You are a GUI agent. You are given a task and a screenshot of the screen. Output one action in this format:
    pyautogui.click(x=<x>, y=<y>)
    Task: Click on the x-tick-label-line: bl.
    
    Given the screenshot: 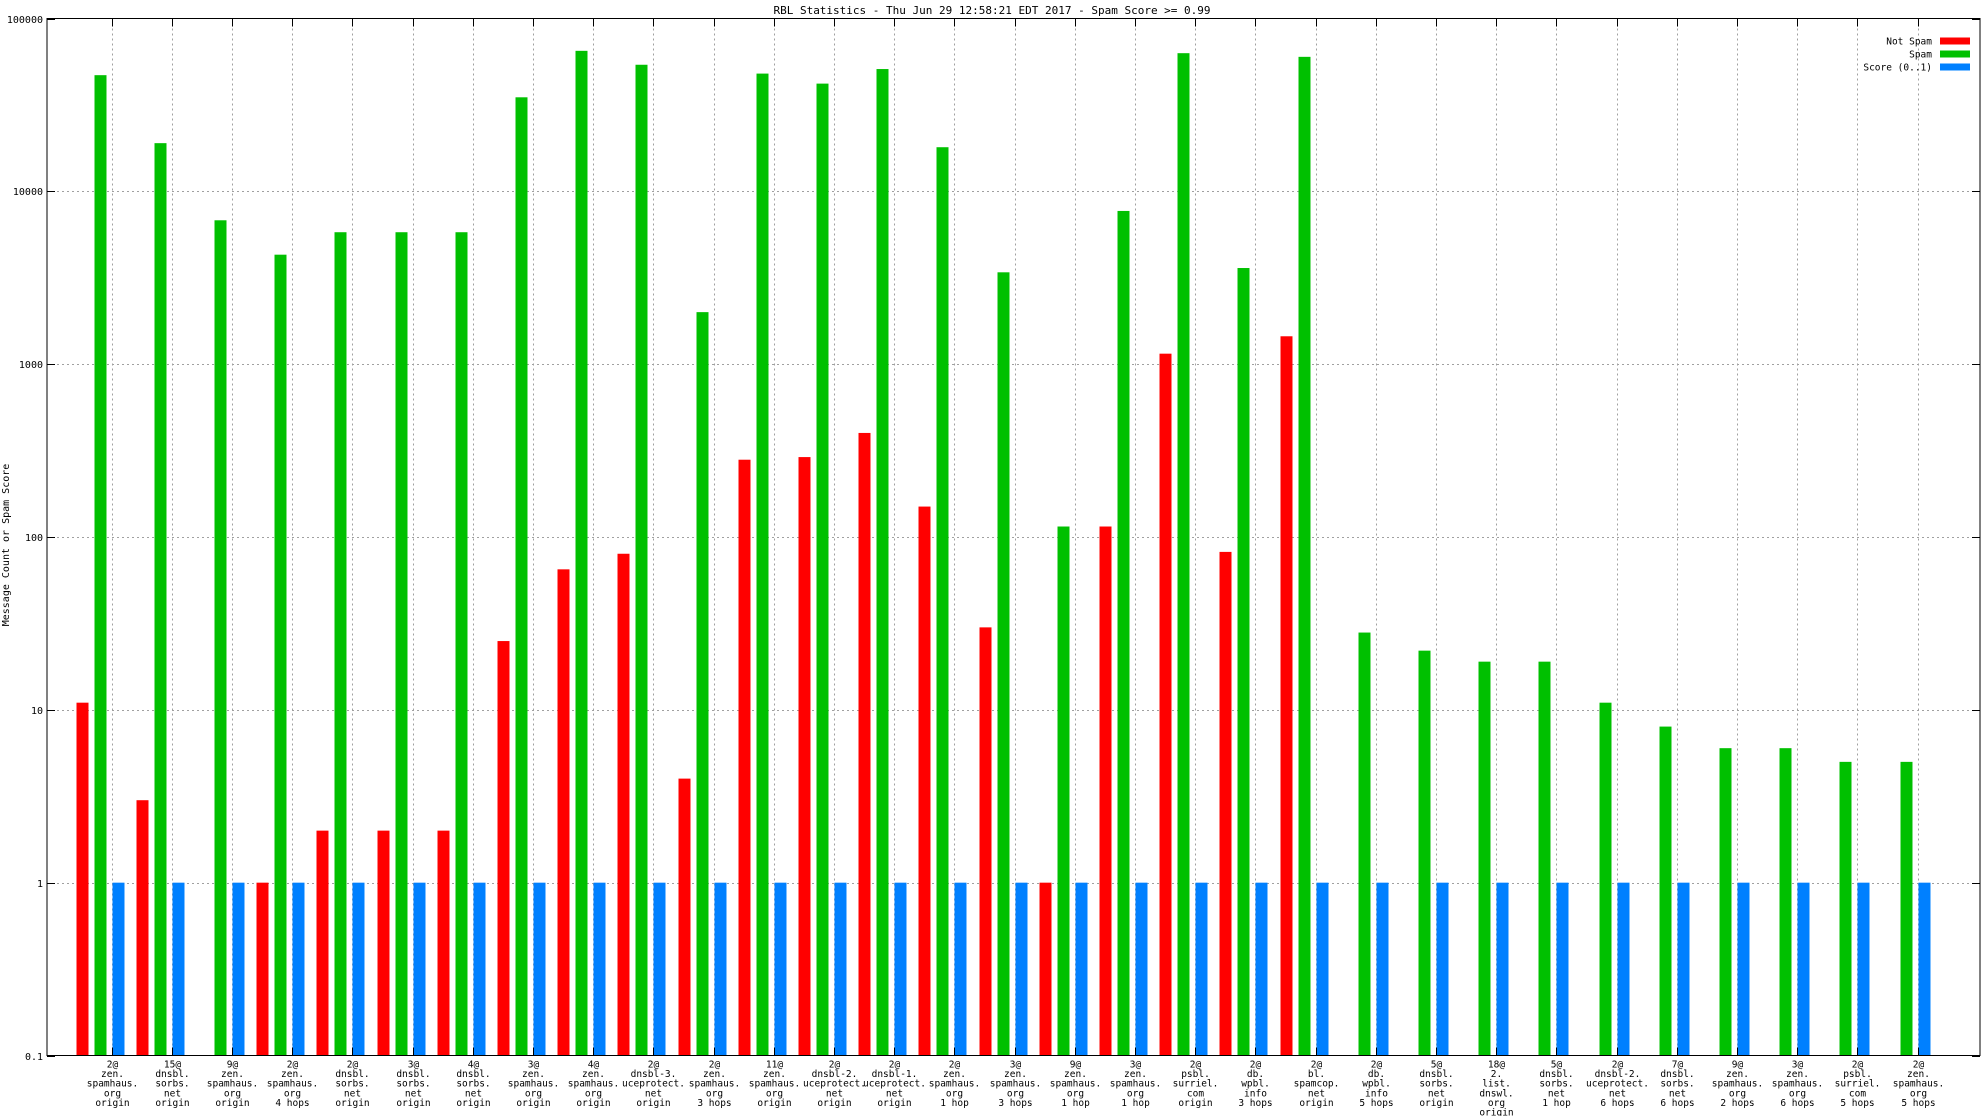 What is the action you would take?
    pyautogui.click(x=1316, y=1074)
    